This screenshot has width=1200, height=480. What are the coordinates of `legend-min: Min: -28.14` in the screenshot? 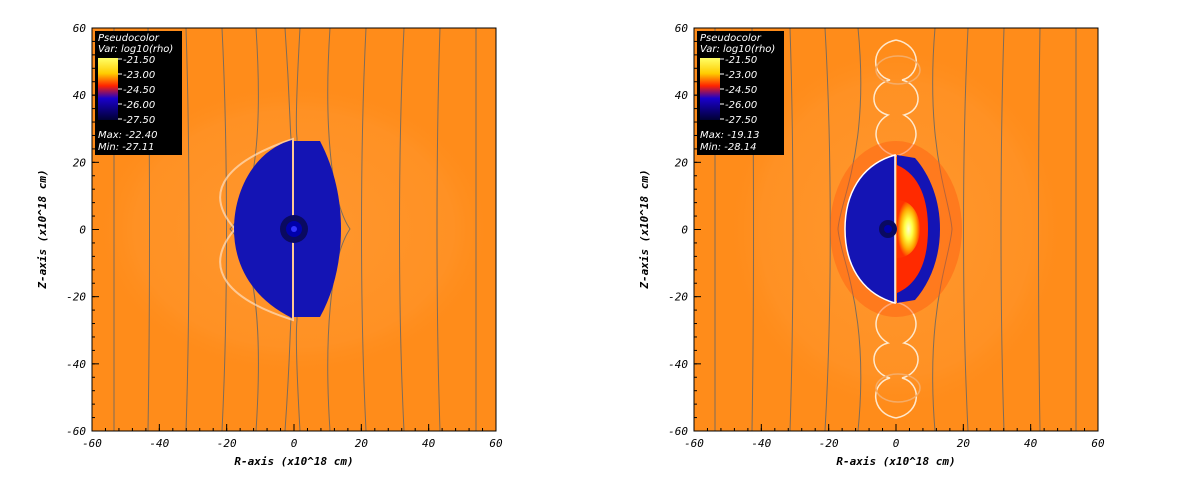 It's located at (728, 147).